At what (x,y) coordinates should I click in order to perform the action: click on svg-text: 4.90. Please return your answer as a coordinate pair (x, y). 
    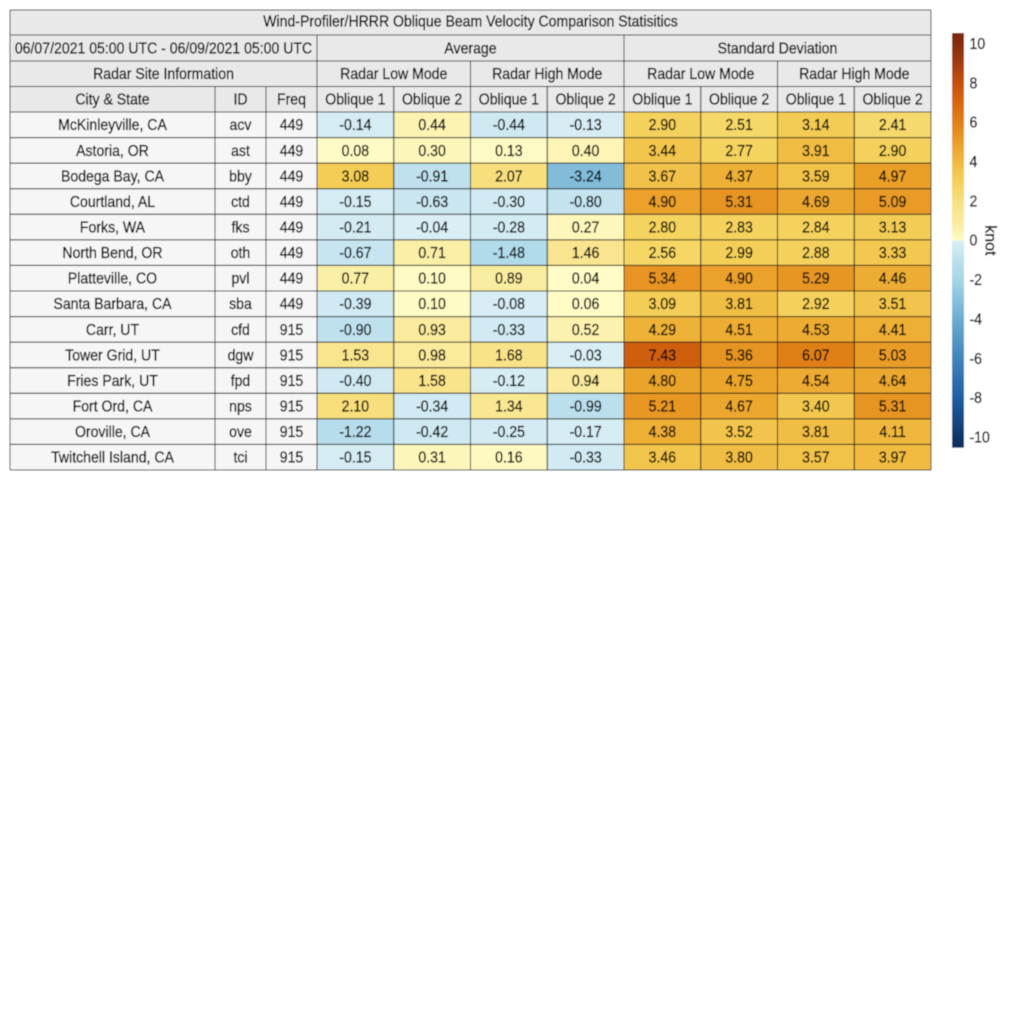
    Looking at the image, I should click on (738, 279).